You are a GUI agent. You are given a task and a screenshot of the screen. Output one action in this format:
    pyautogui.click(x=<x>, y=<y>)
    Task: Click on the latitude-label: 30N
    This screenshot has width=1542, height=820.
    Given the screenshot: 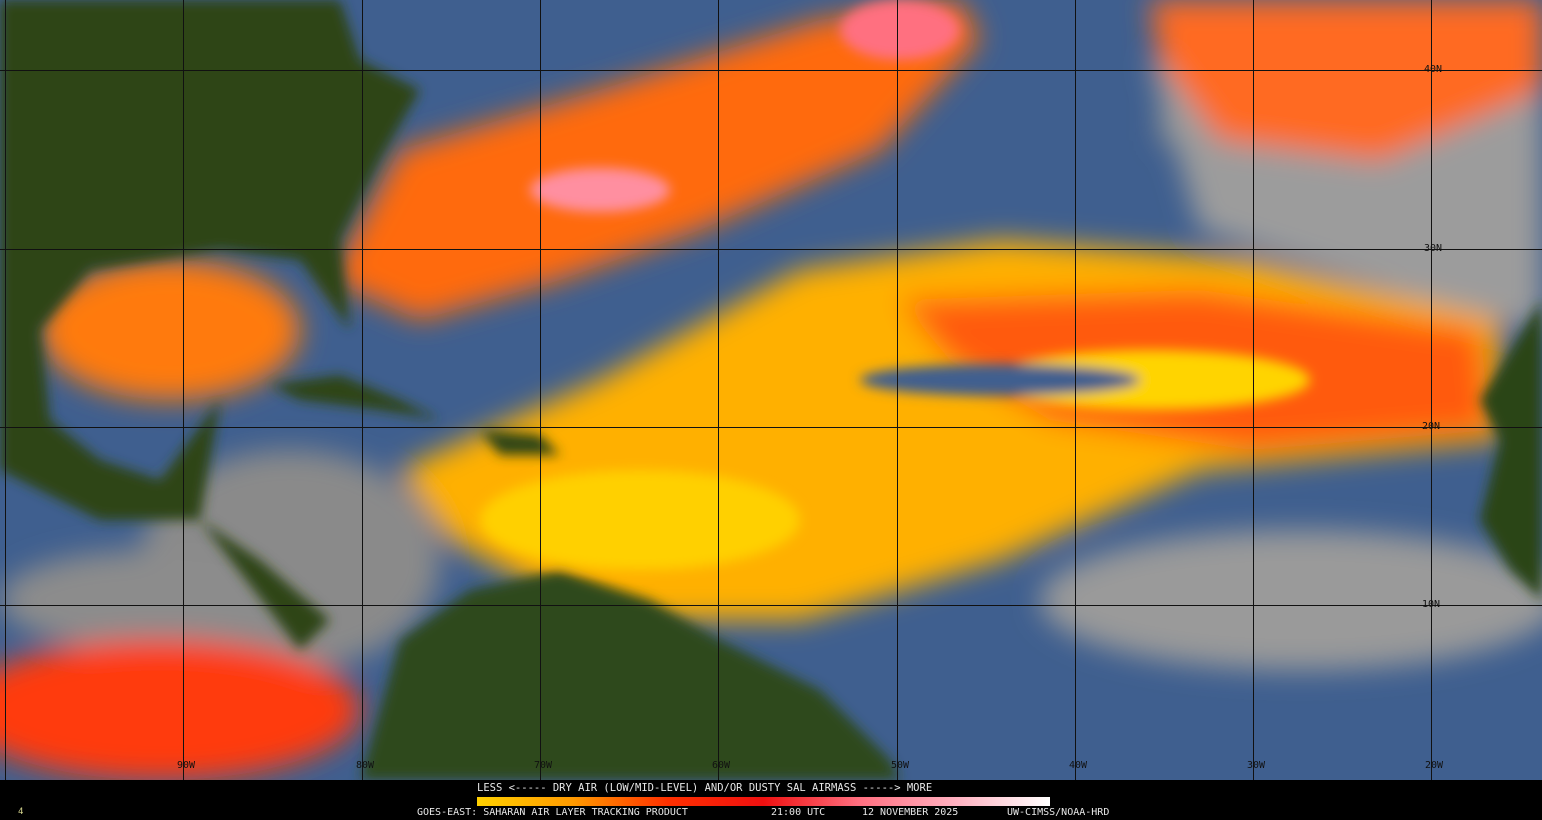 What is the action you would take?
    pyautogui.click(x=1433, y=248)
    